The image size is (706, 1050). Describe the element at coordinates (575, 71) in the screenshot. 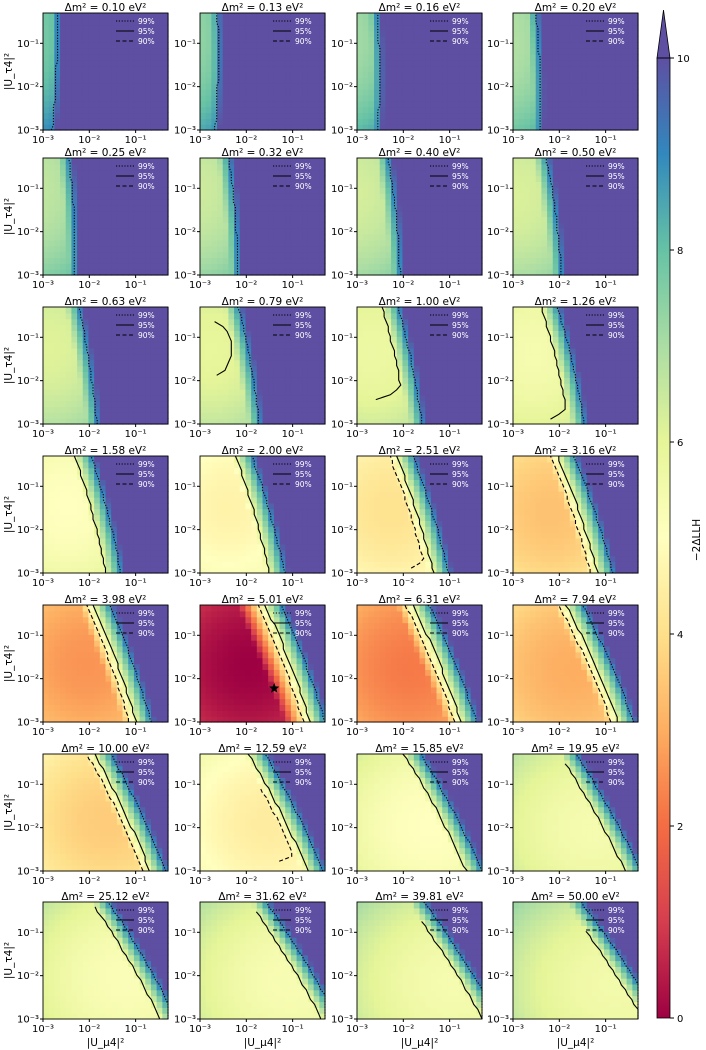

I see `panel-frame` at that location.